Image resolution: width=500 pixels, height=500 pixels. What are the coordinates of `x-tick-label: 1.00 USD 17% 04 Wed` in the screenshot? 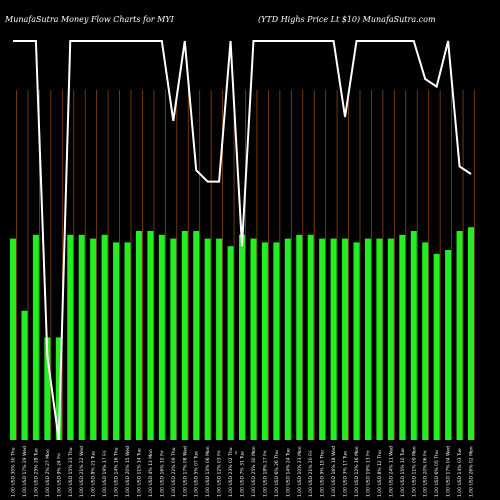 It's located at (449, 471).